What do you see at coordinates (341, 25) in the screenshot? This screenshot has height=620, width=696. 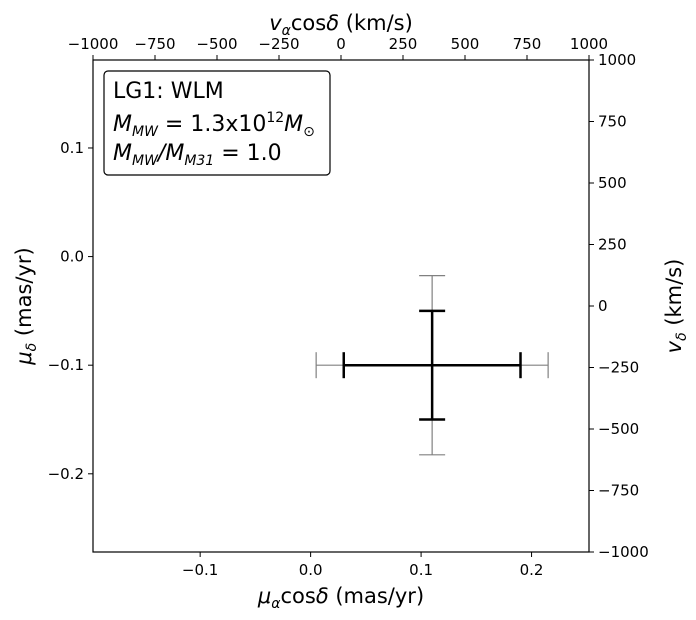 I see `x-top-axis-label: vαcosδ (km/s)` at bounding box center [341, 25].